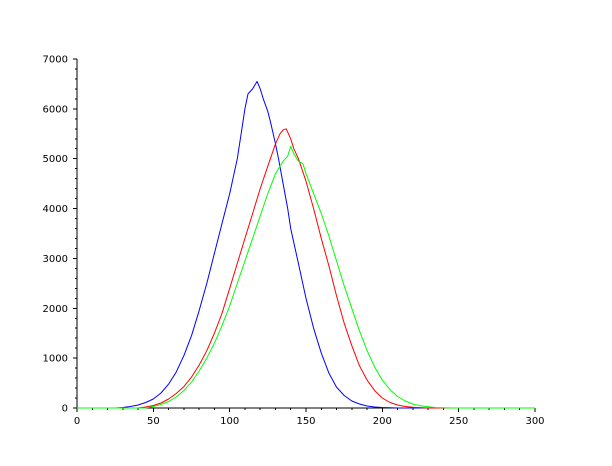  Describe the element at coordinates (55, 209) in the screenshot. I see `y-tick-label: 4000` at that location.